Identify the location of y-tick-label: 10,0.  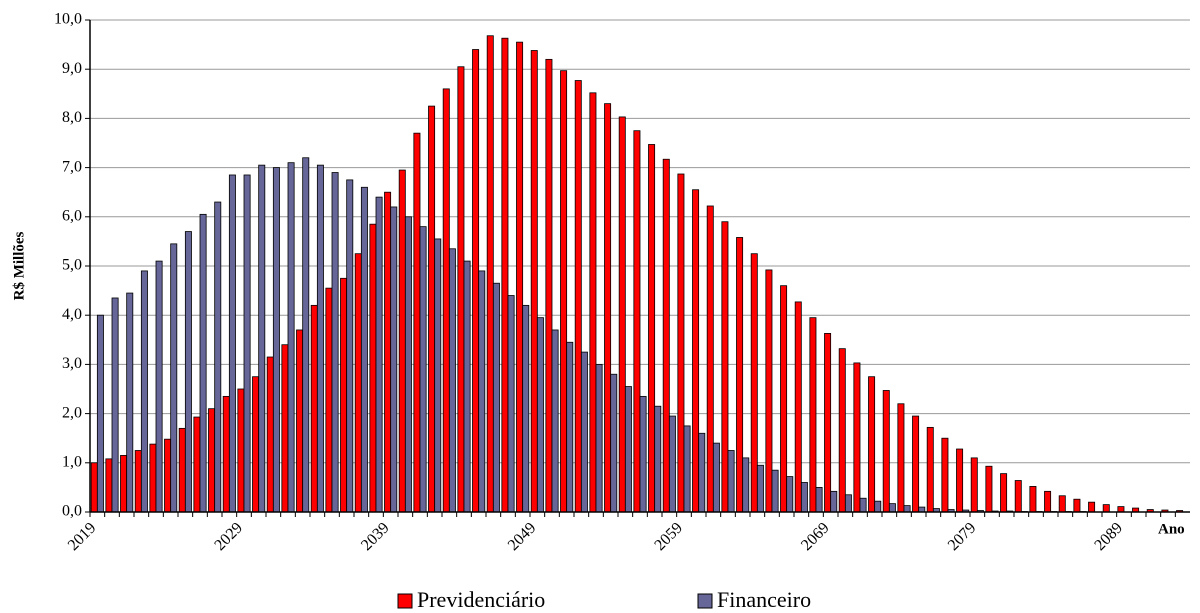
(68, 19).